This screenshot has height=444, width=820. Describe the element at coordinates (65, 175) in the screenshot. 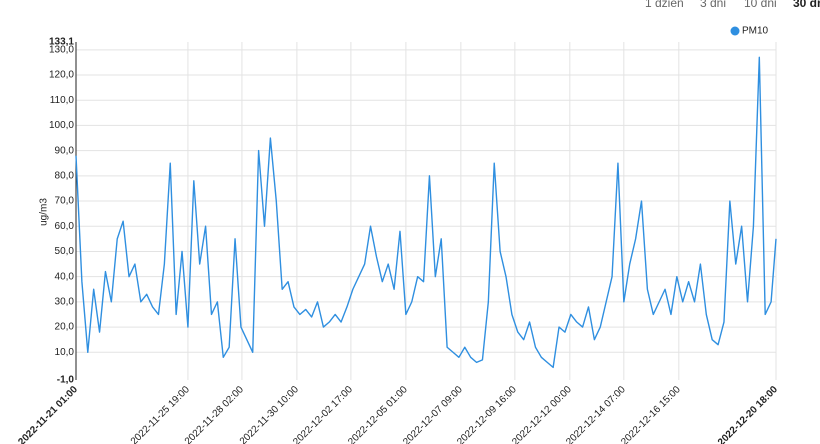

I see `y-tick-label: 80,0` at that location.